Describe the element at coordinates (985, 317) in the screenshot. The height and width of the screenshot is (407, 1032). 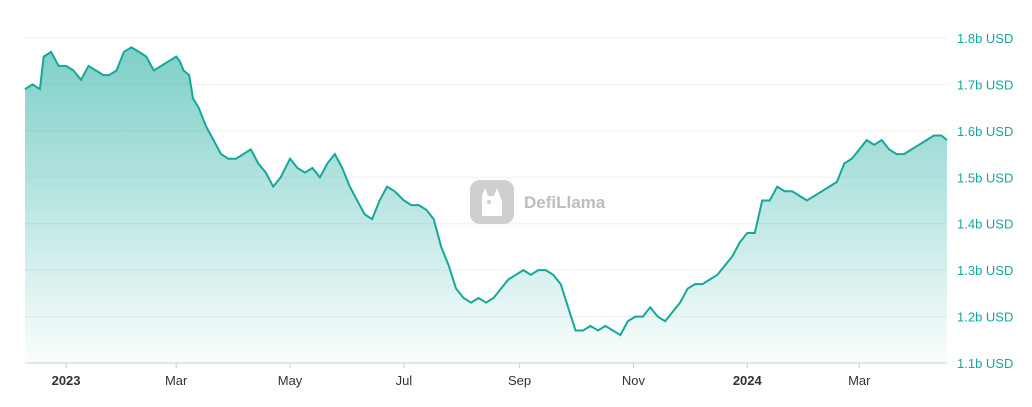
I see `y-tick-label: 1.2b USD` at that location.